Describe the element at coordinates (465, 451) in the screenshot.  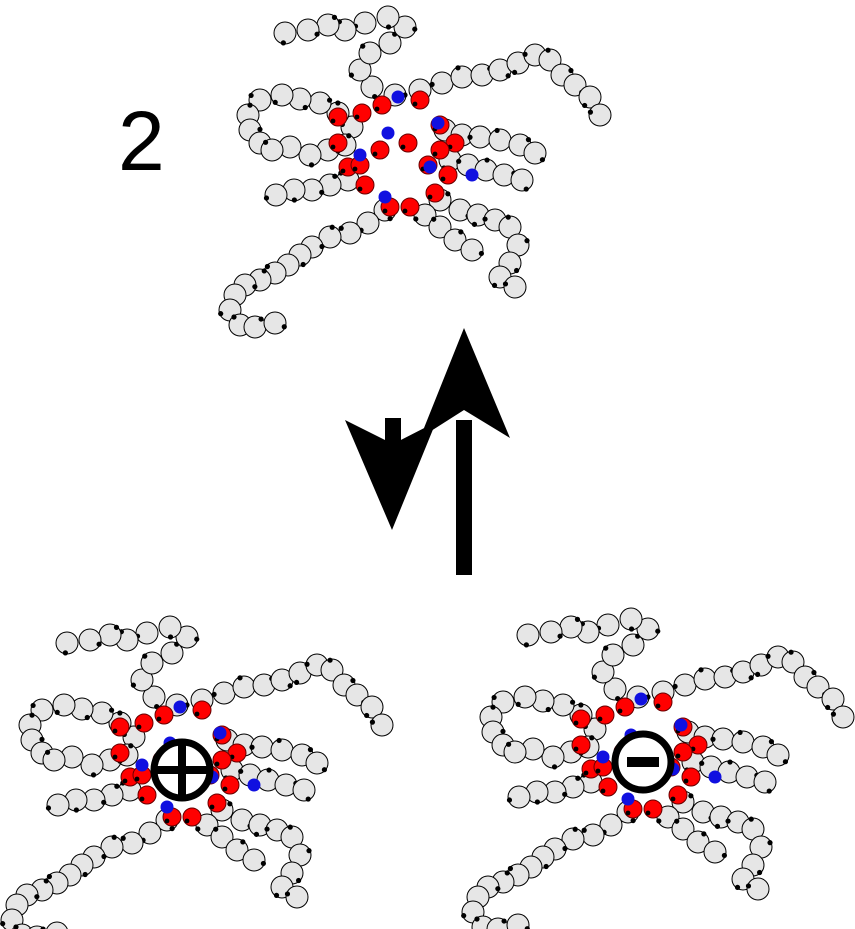
I see `arrow-up` at that location.